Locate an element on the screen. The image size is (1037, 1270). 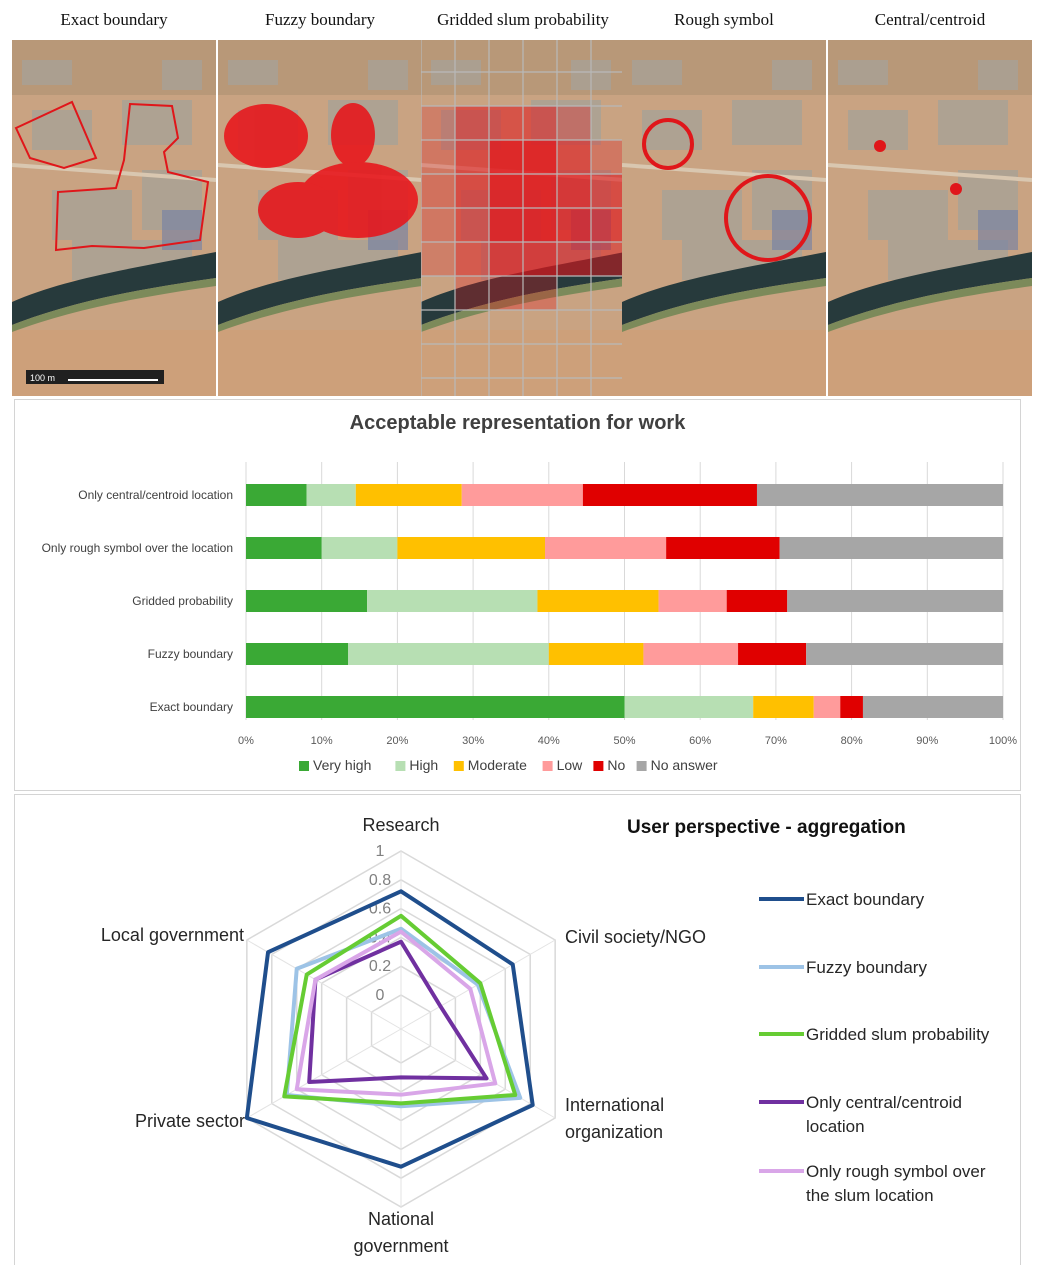
x-tick-label: 70% is located at coordinates (776, 741).